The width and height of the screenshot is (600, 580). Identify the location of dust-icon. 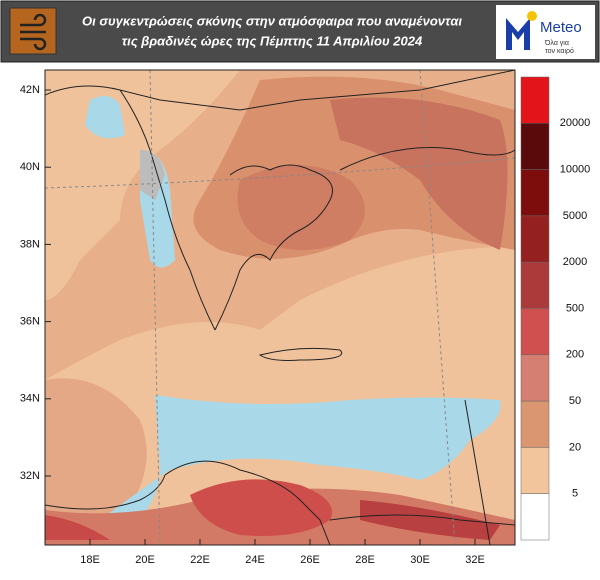
(33, 32).